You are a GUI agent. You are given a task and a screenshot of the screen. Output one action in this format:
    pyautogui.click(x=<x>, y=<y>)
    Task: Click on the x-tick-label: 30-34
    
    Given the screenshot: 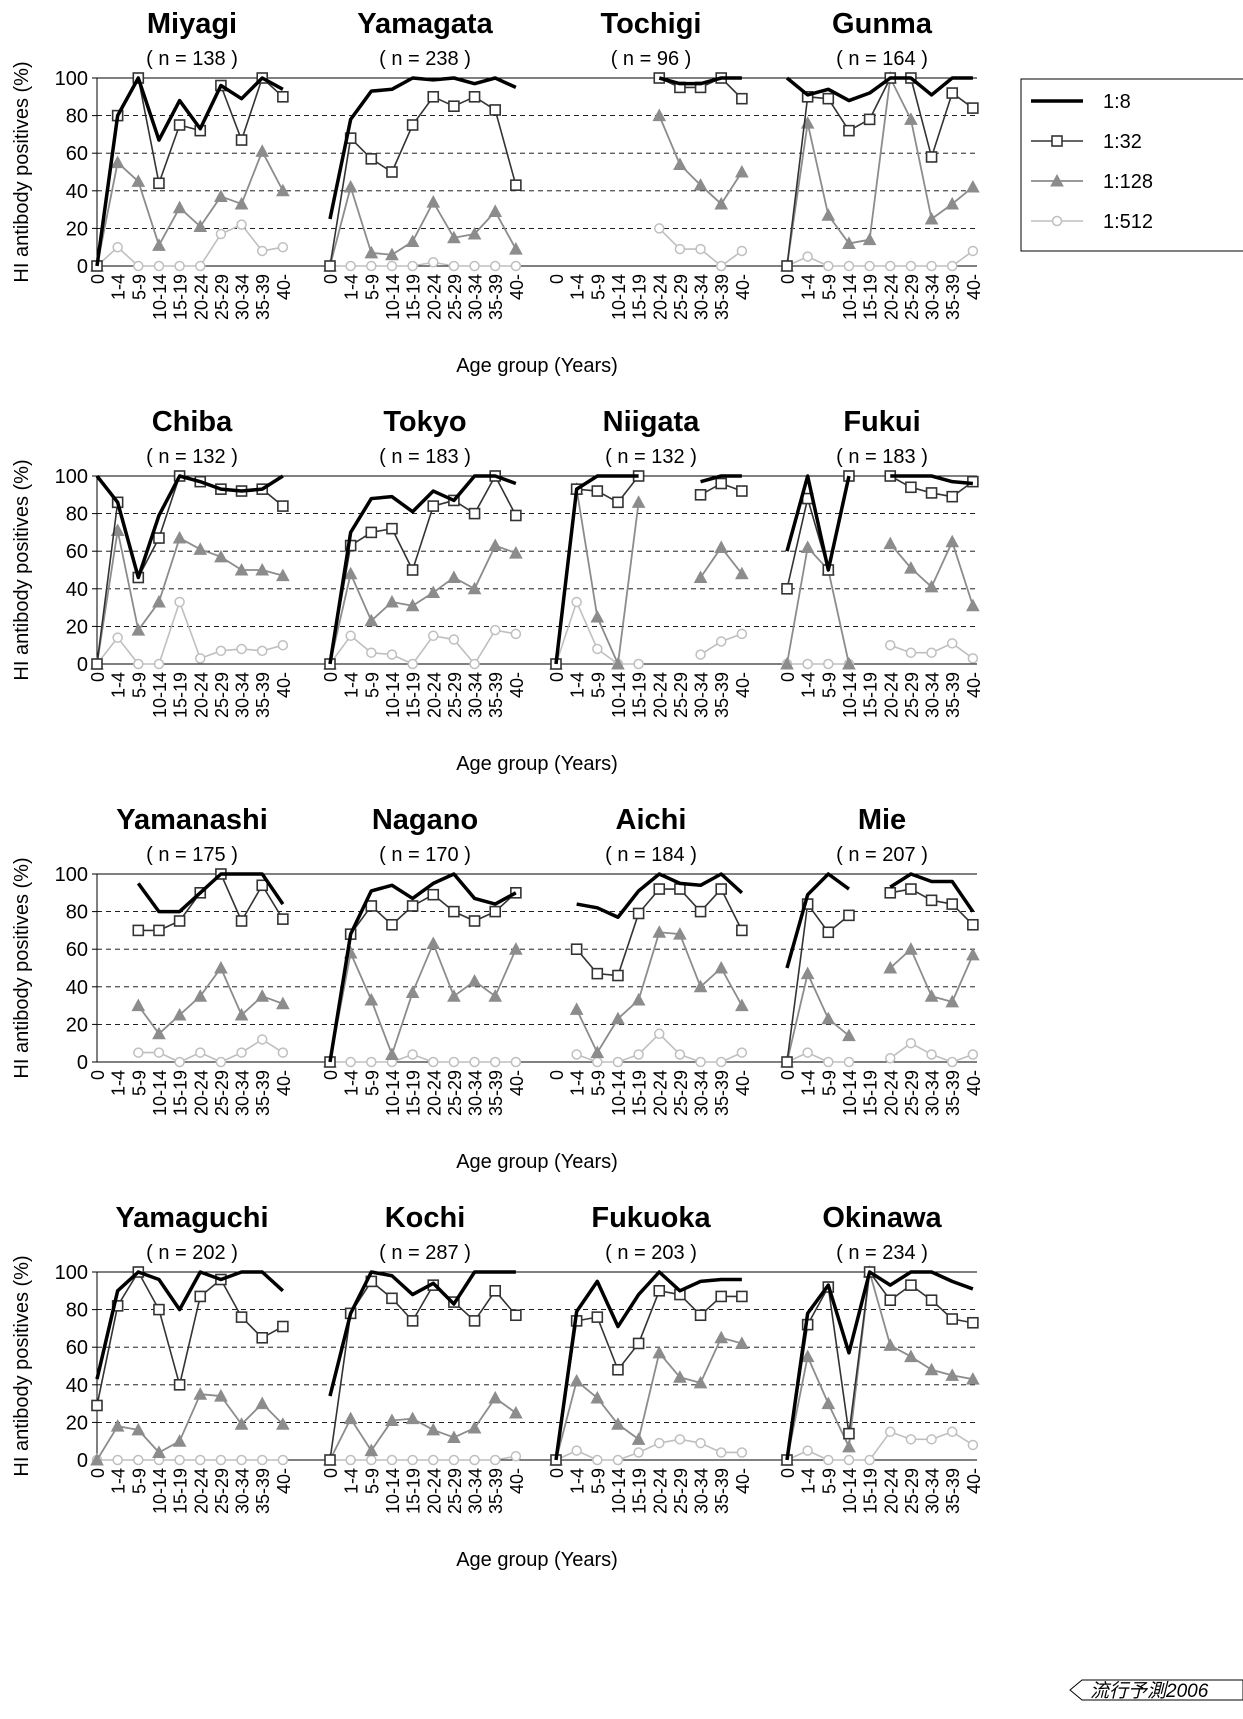 What is the action you would take?
    pyautogui.click(x=702, y=1491)
    